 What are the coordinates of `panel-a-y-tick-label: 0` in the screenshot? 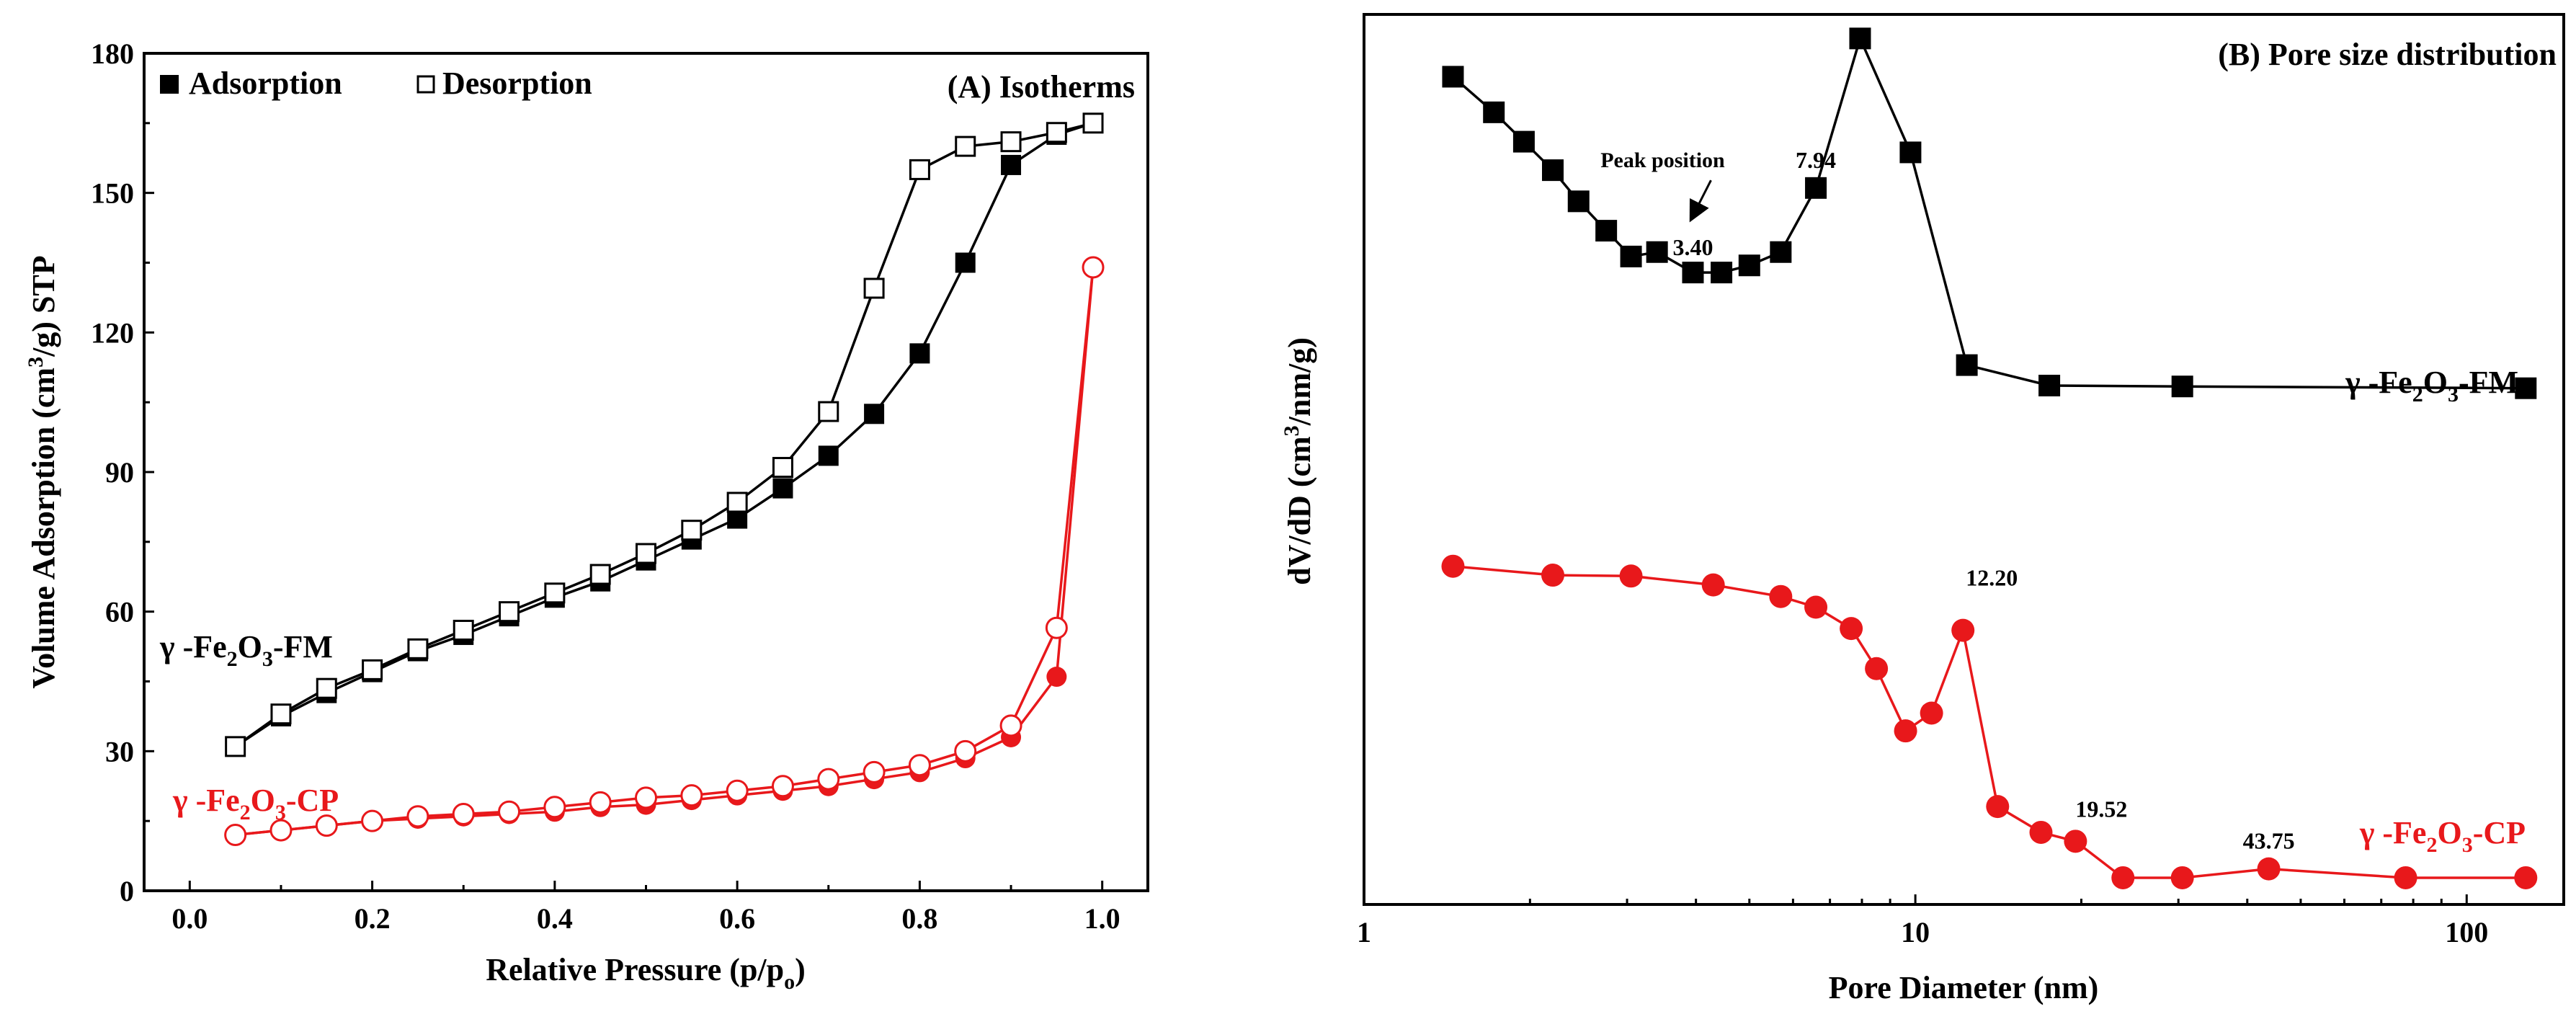 It's located at (127, 891).